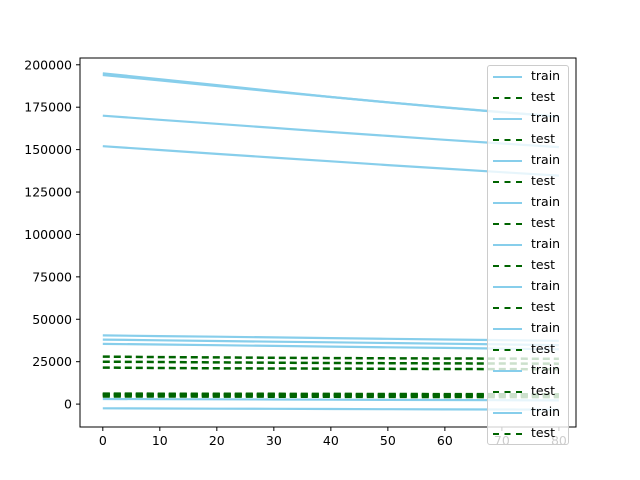  What do you see at coordinates (48, 107) in the screenshot?
I see `y-tick-label: 175000` at bounding box center [48, 107].